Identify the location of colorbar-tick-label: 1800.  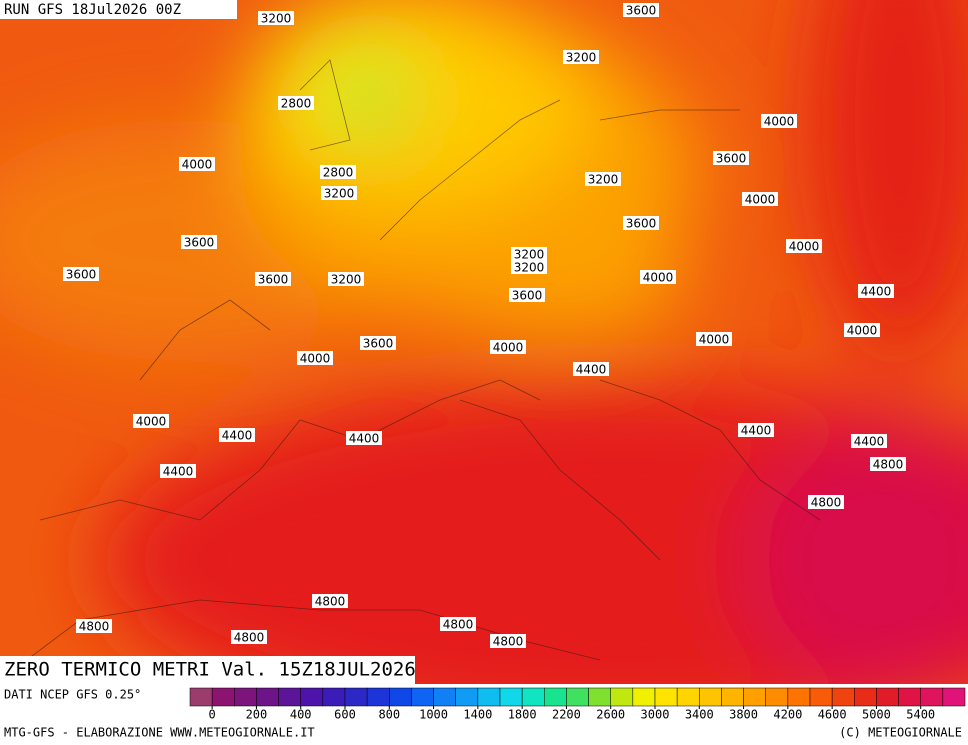
(522, 715).